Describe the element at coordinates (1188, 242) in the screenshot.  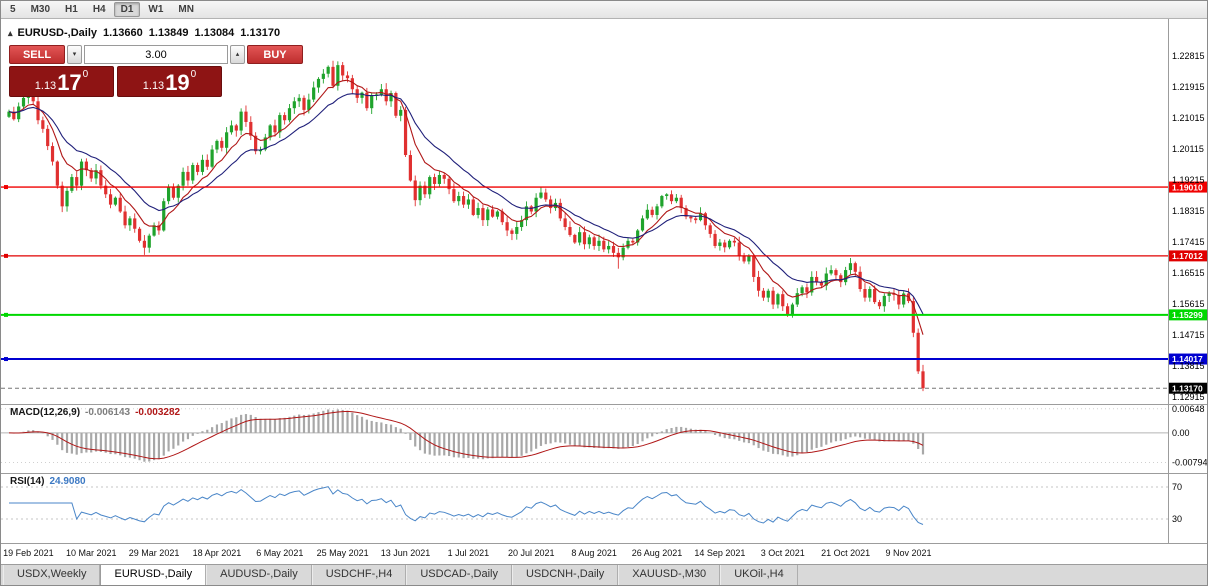
I see `svg-text: 1.17415` at that location.